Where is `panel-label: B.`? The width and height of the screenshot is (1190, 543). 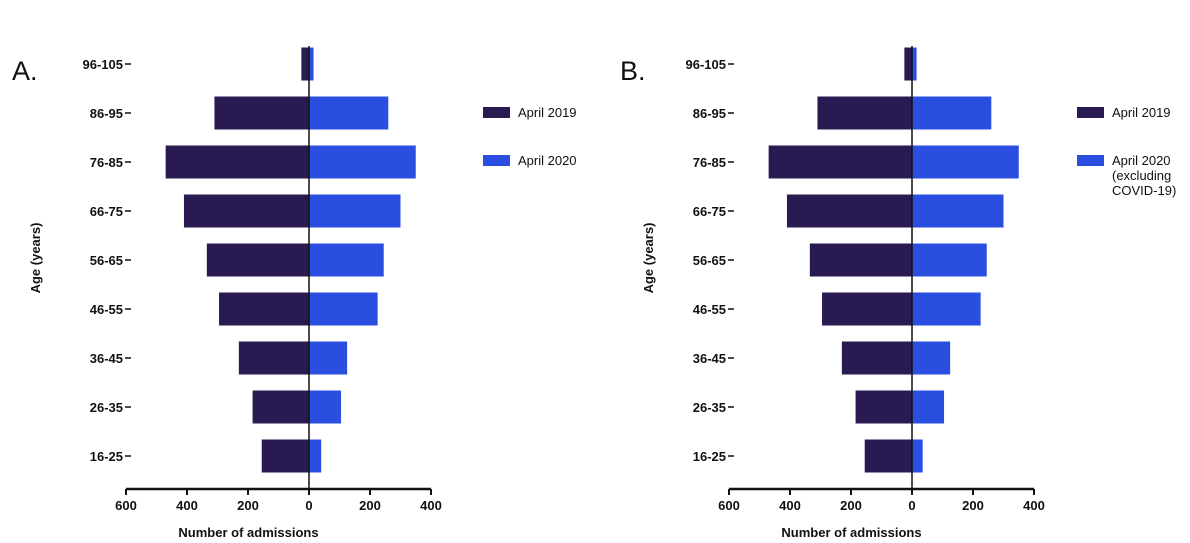 panel-label: B. is located at coordinates (633, 71).